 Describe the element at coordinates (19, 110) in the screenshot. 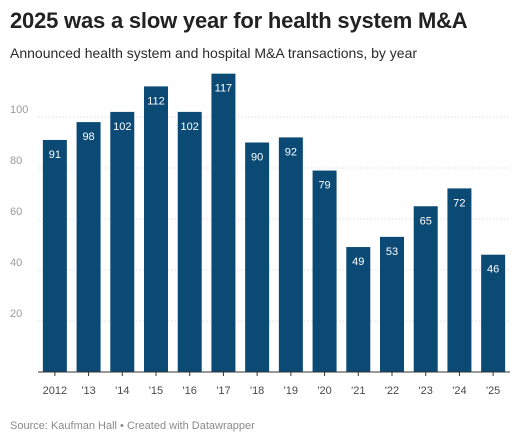

I see `y-tick-label: 100` at that location.